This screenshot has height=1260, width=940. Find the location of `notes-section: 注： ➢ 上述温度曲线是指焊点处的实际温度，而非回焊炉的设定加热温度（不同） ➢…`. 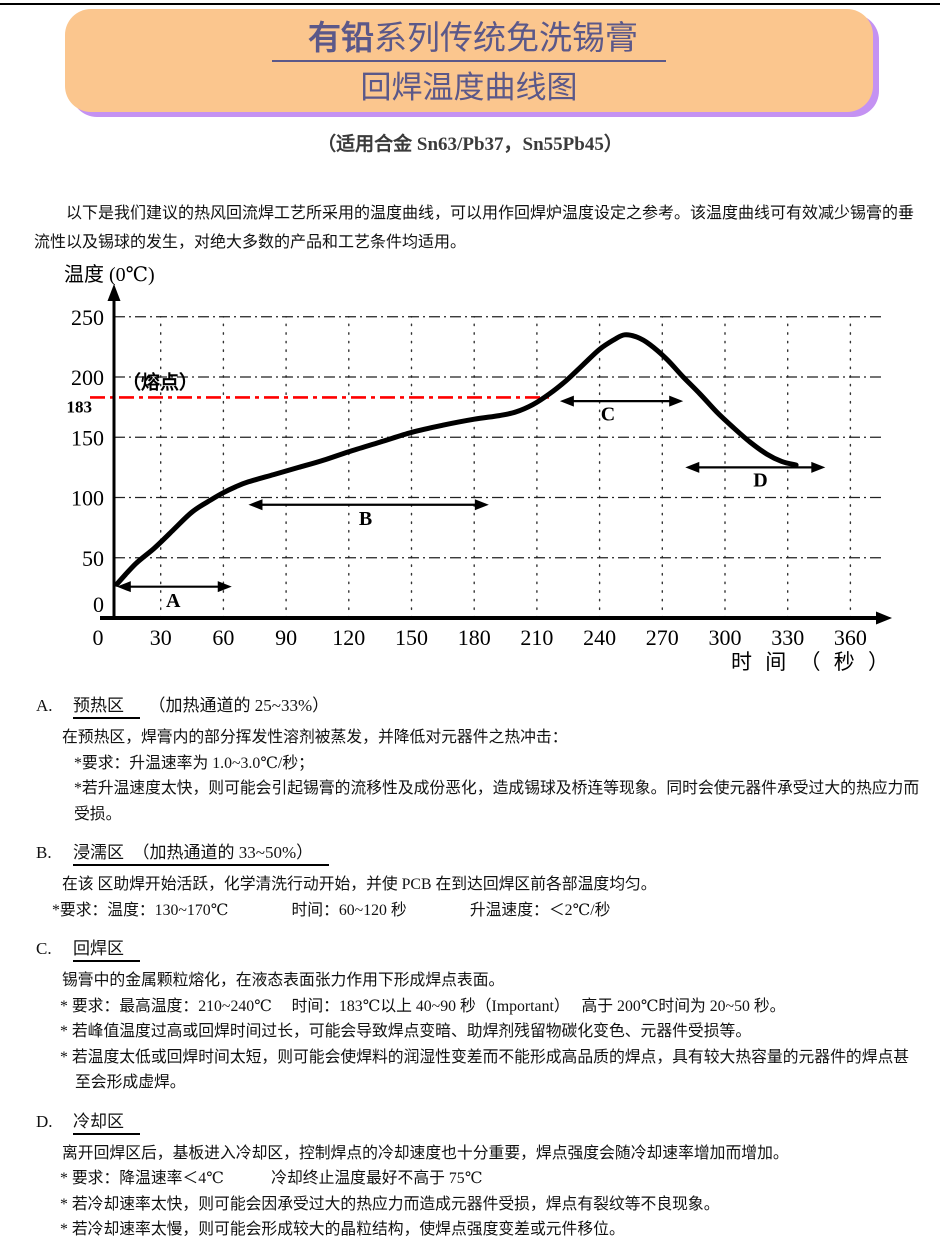

notes-section: 注： ➢ 上述温度曲线是指焊点处的实际温度，而非回焊炉的设定加热温度（不同） ➢… is located at coordinates (470, 1258).